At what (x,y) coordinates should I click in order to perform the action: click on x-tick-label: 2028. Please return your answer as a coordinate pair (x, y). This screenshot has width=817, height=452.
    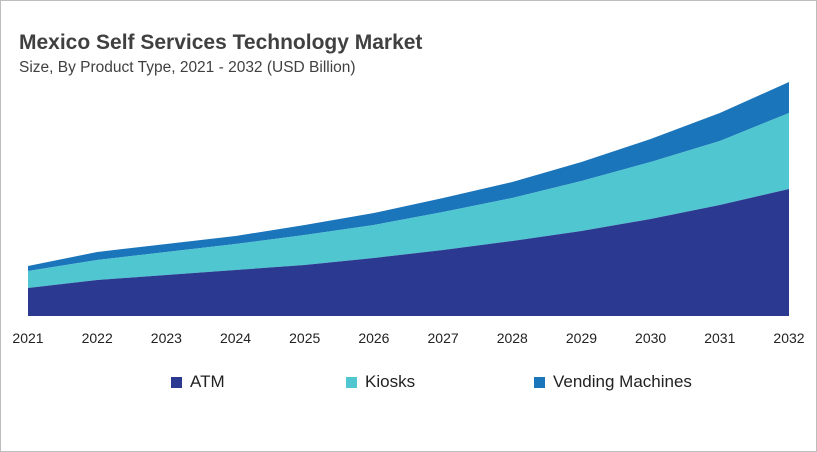
    Looking at the image, I should click on (512, 338).